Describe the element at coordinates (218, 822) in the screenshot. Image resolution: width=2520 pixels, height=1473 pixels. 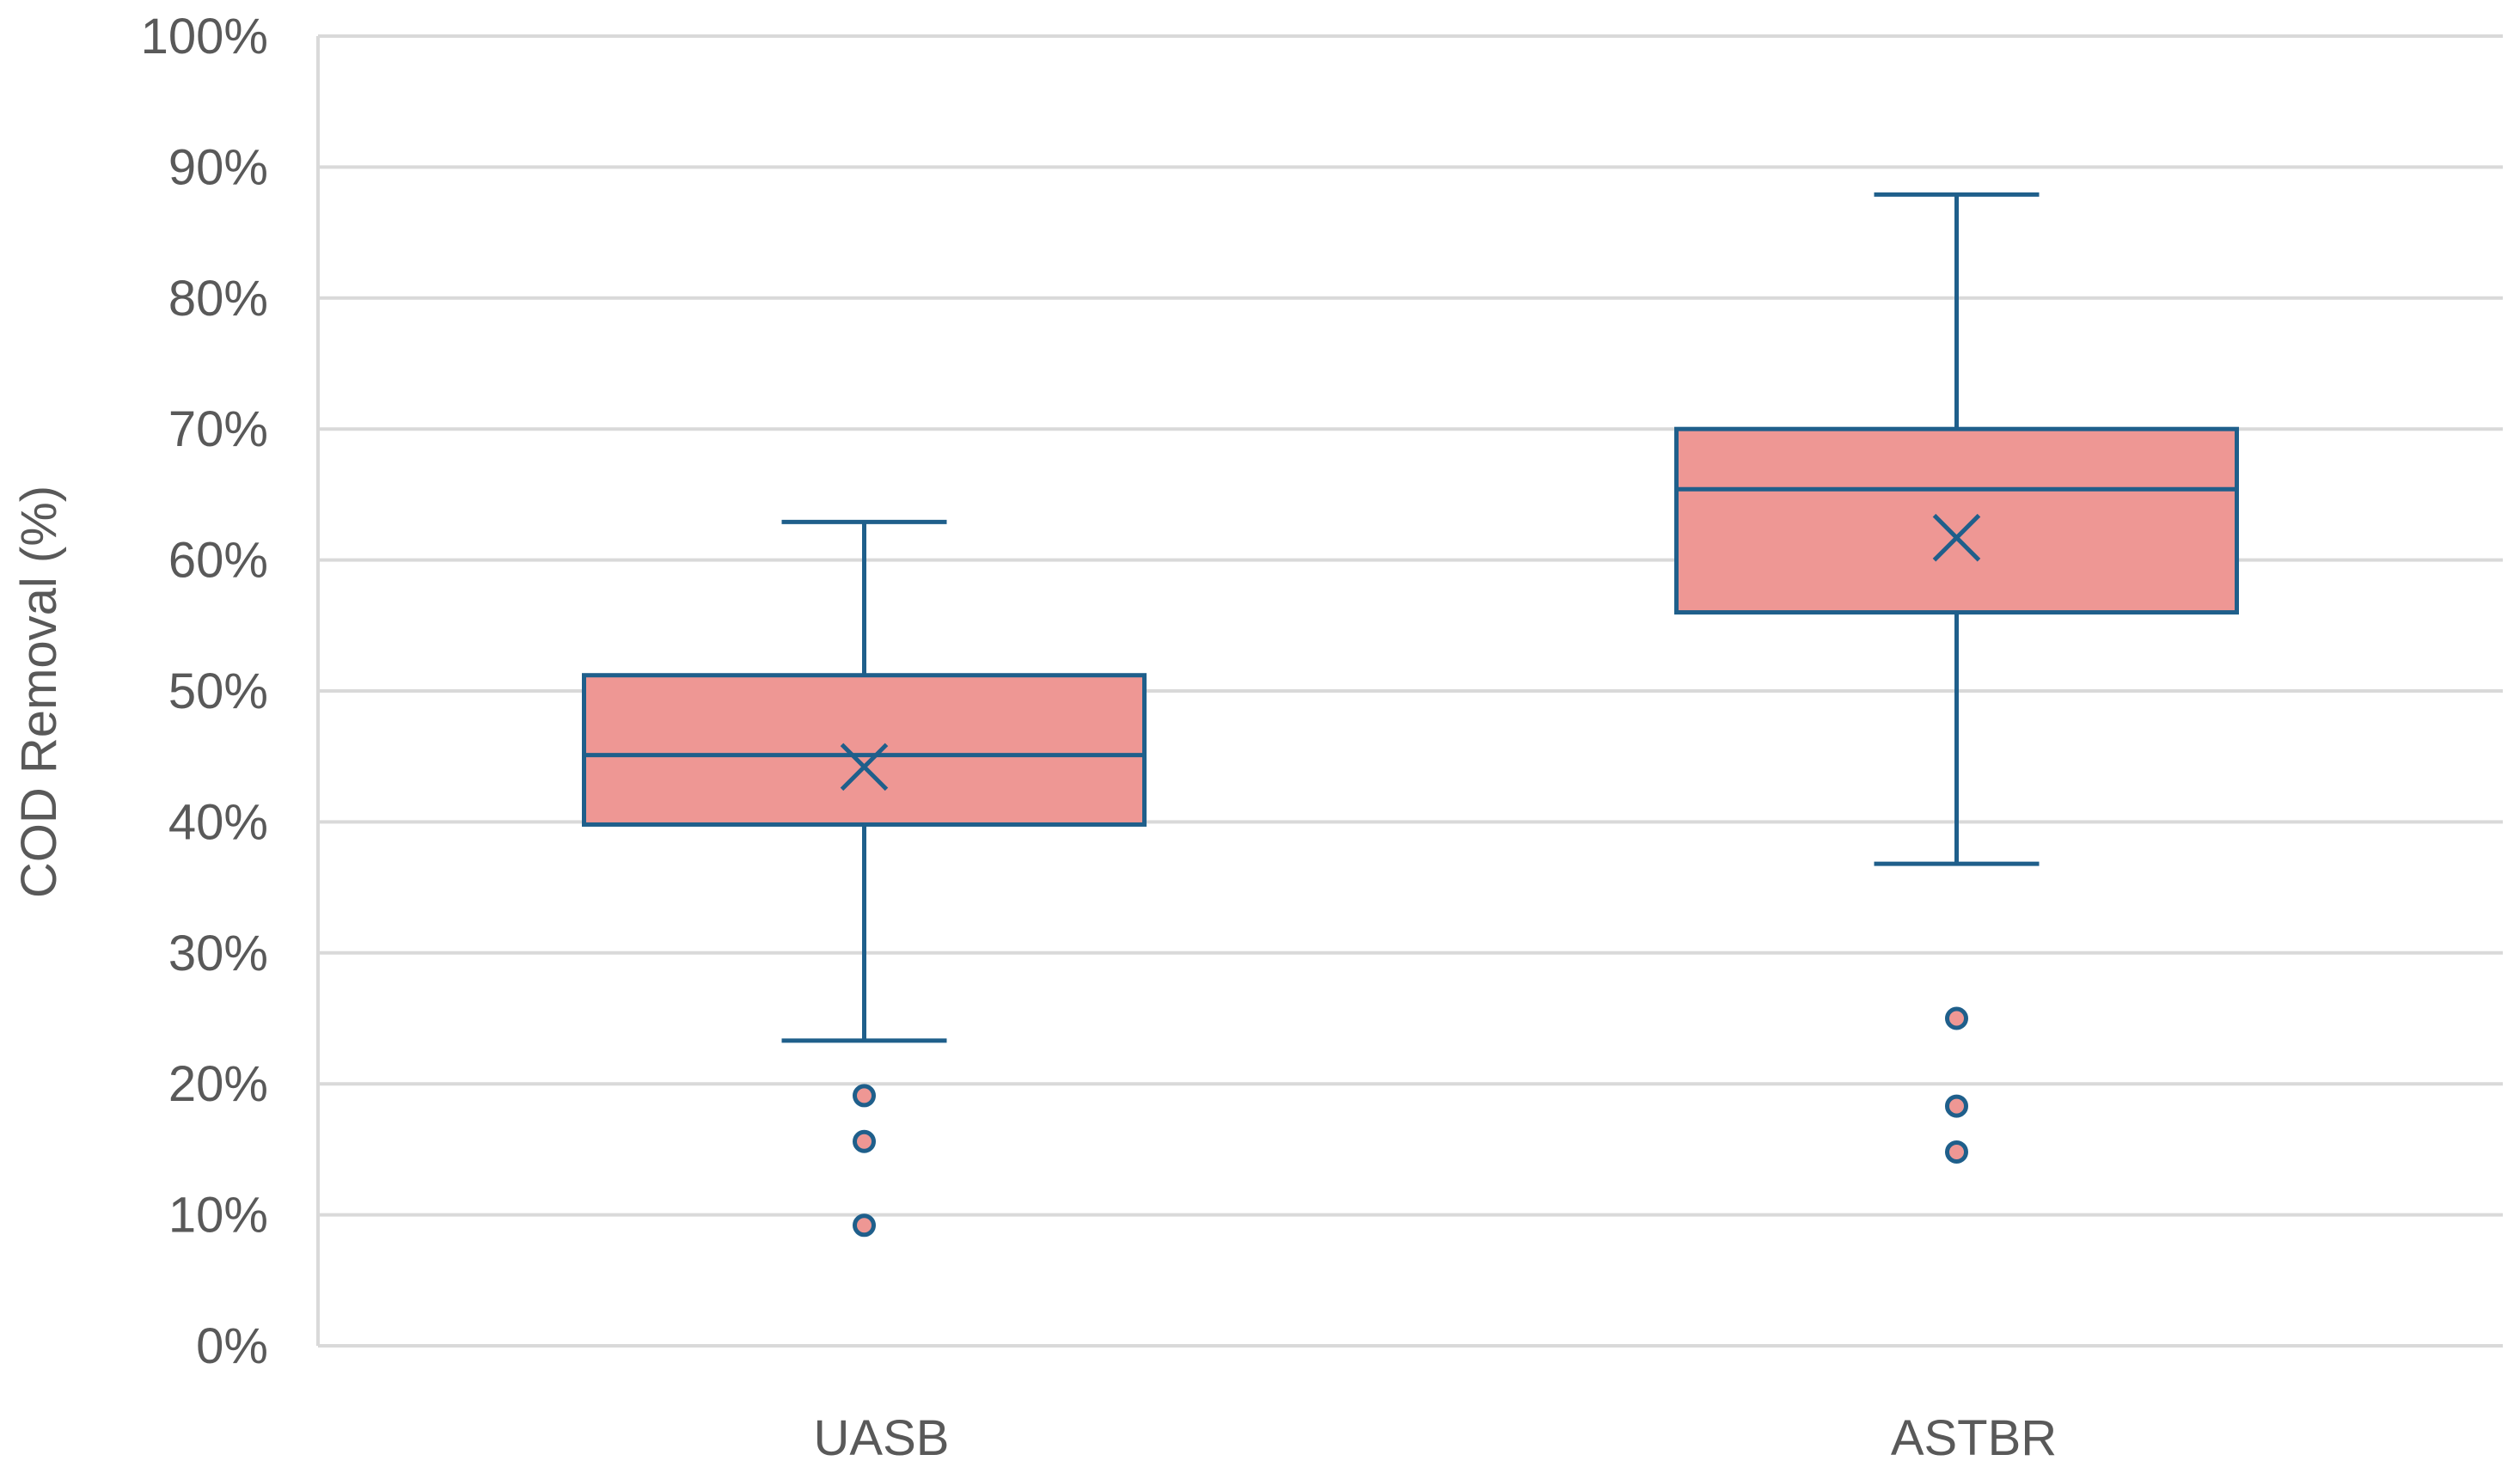
I see `y-tick-label: 40%` at that location.